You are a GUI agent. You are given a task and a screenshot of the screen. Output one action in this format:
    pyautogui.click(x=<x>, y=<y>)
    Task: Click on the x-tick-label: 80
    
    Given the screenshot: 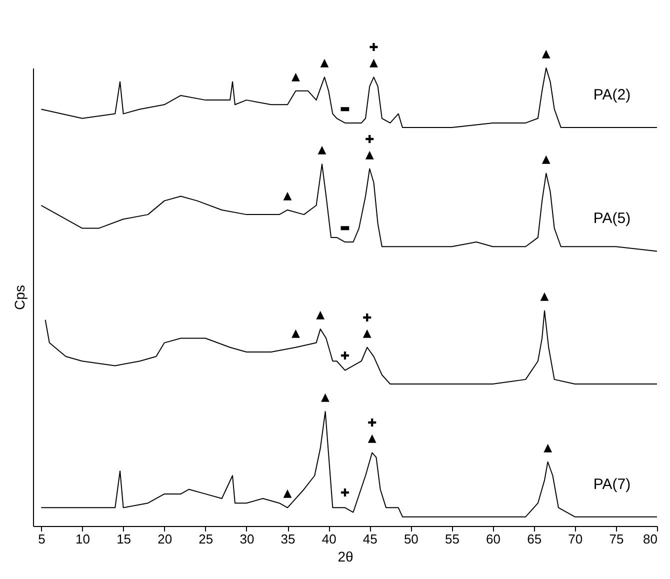 What is the action you would take?
    pyautogui.click(x=650, y=539)
    